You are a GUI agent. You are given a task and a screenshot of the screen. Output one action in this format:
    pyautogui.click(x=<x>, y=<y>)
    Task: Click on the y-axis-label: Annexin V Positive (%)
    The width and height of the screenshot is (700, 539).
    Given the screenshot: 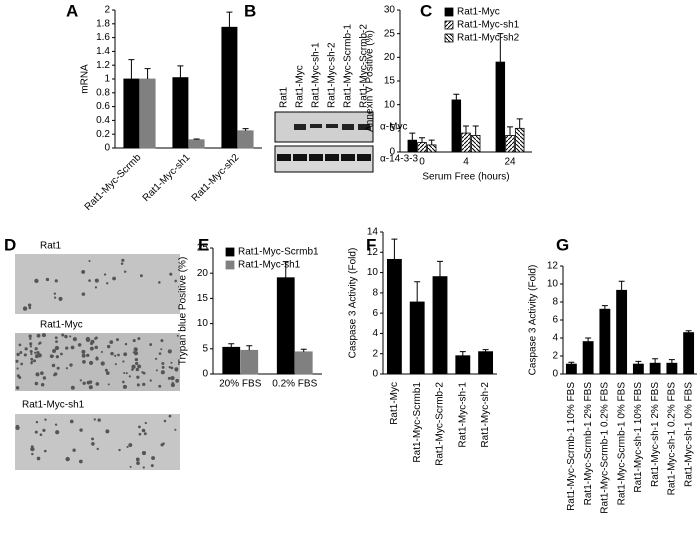 What is the action you would take?
    pyautogui.click(x=370, y=81)
    